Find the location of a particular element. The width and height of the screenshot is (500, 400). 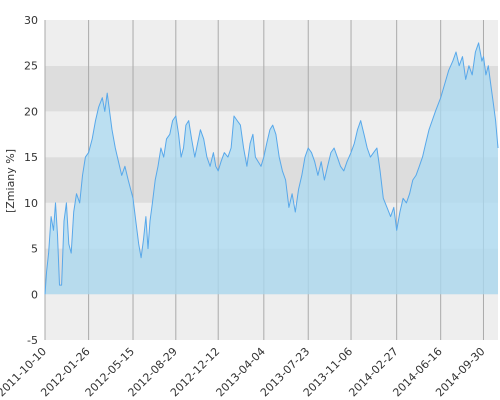

y-tick-label: 25 is located at coordinates (31, 66).